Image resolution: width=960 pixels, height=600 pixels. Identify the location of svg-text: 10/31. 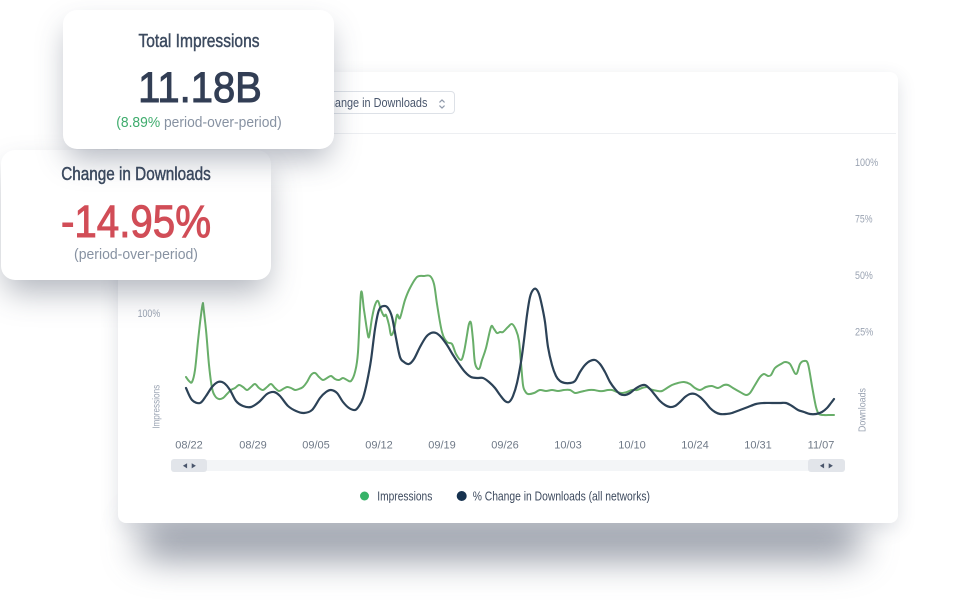
(758, 446).